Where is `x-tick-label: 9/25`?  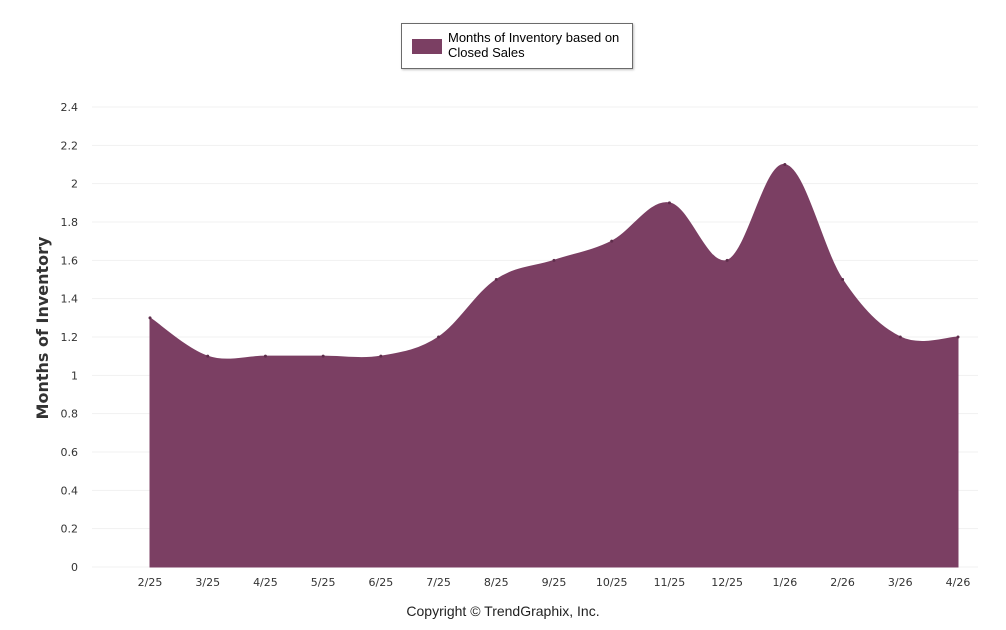 x-tick-label: 9/25 is located at coordinates (554, 582).